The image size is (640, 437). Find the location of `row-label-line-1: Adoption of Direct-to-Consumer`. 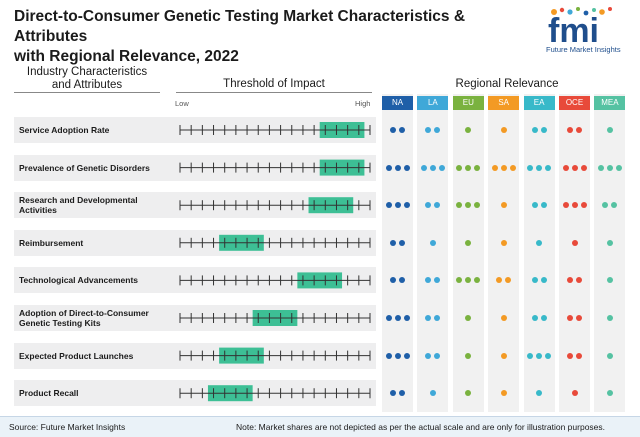

row-label-line-1: Adoption of Direct-to-Consumer is located at coordinates (84, 313).